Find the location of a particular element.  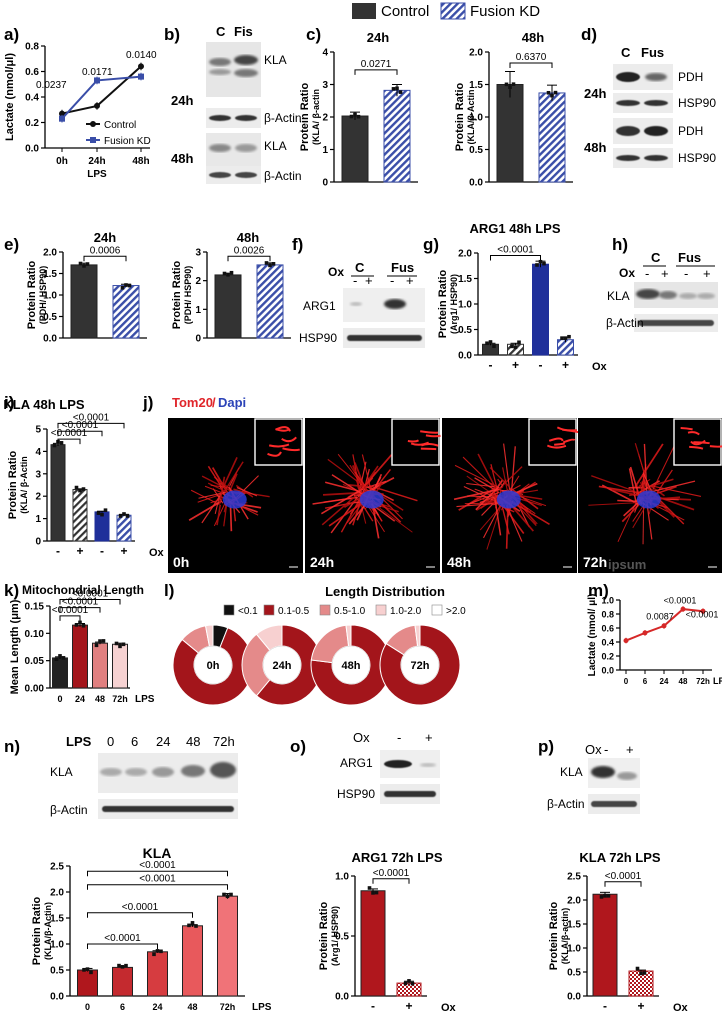

chart-g-ytick-label: 2.0 is located at coordinates (465, 254).